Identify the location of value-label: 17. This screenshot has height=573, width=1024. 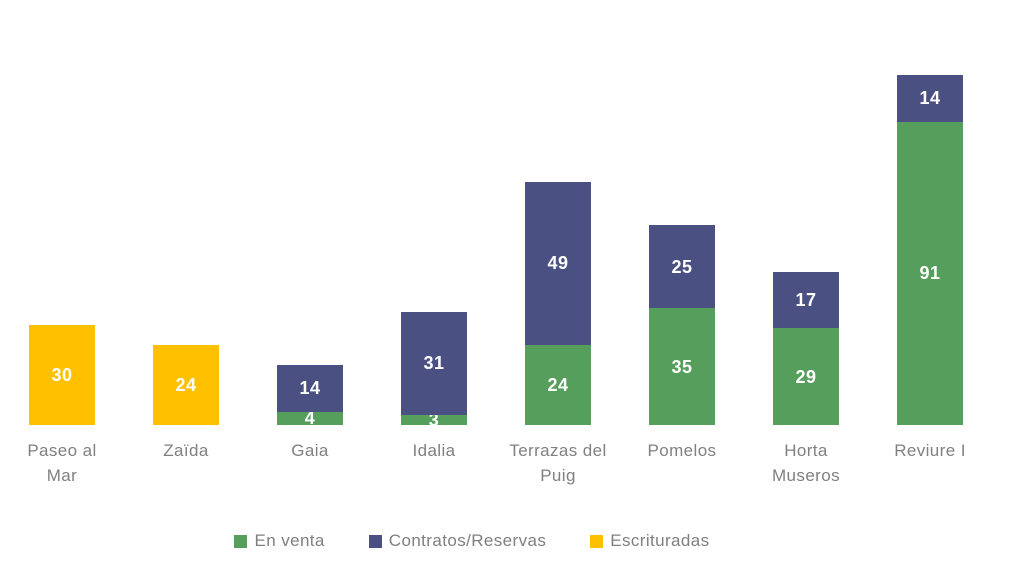
(806, 299).